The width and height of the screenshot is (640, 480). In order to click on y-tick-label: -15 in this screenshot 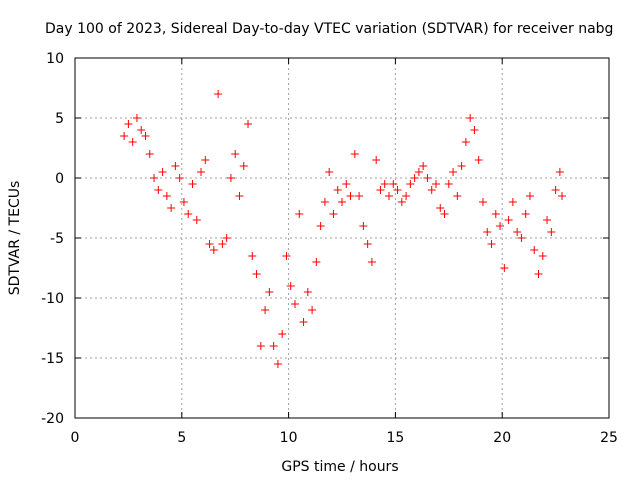, I will do `click(52, 359)`.